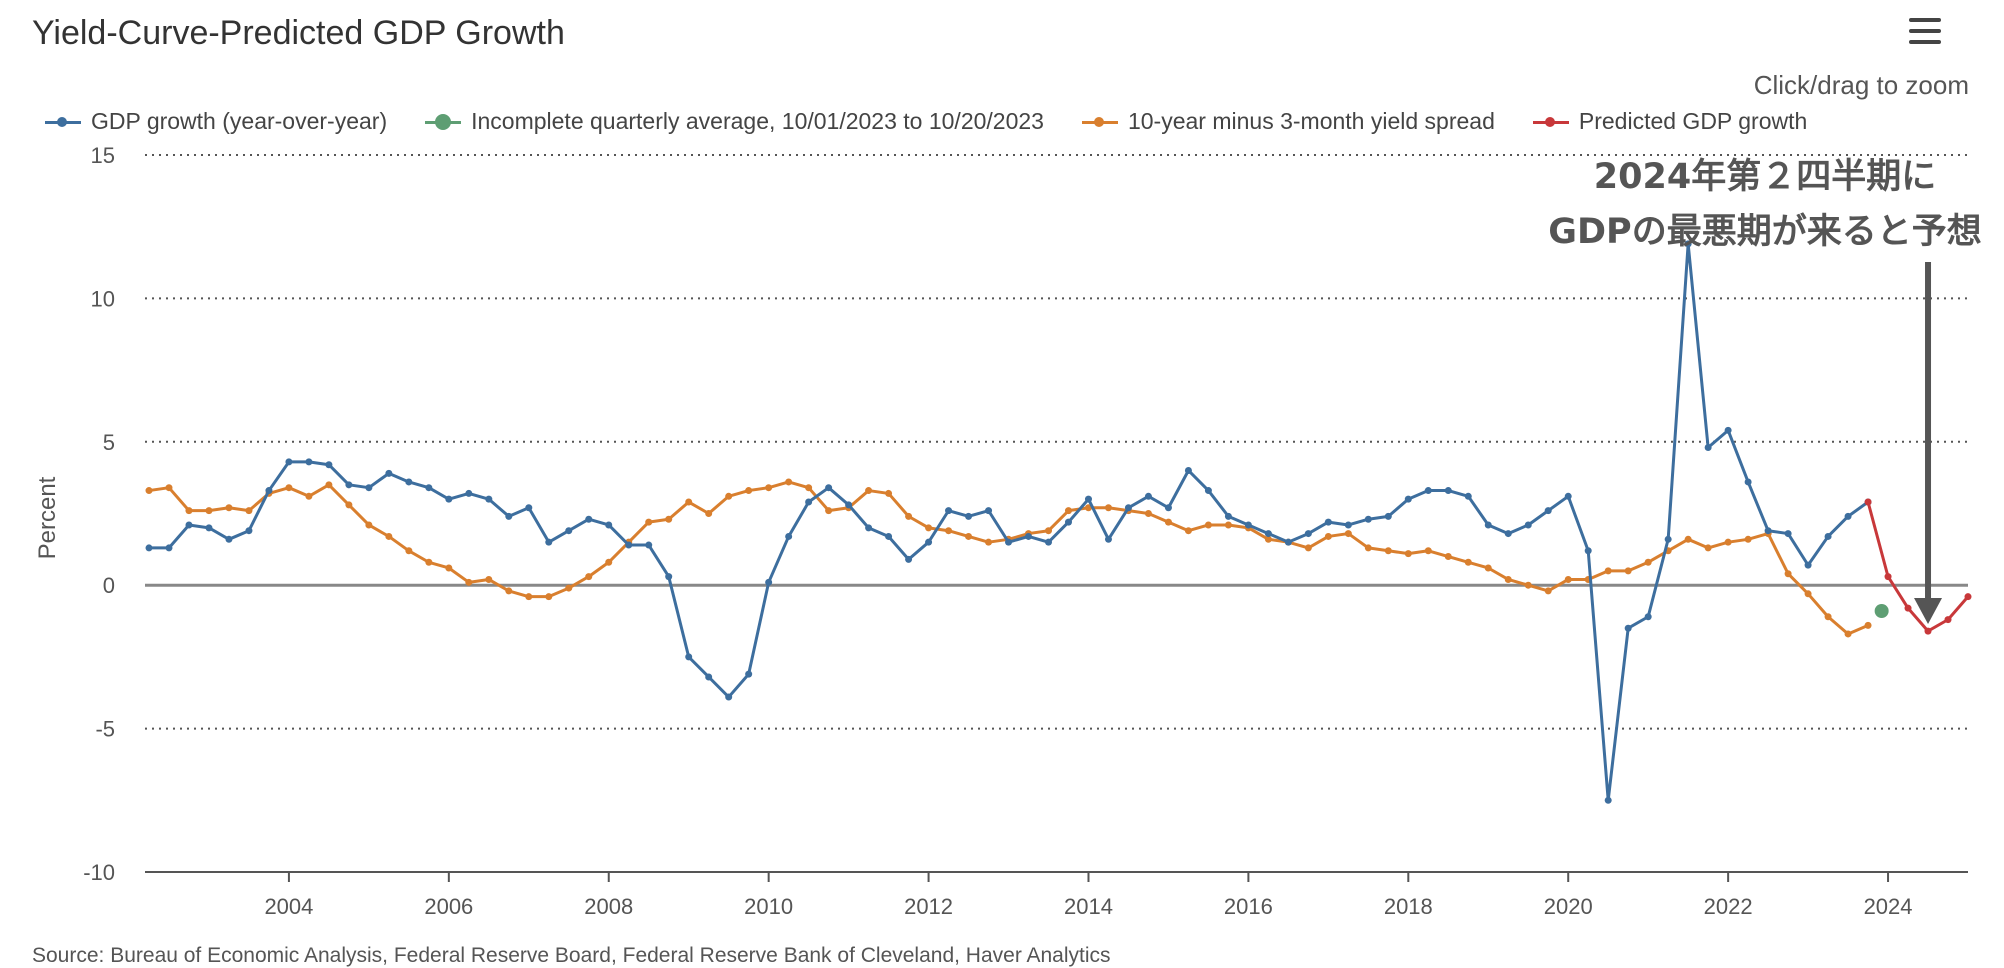  Describe the element at coordinates (1925, 35) in the screenshot. I see `hamburger-menu-icon` at that location.